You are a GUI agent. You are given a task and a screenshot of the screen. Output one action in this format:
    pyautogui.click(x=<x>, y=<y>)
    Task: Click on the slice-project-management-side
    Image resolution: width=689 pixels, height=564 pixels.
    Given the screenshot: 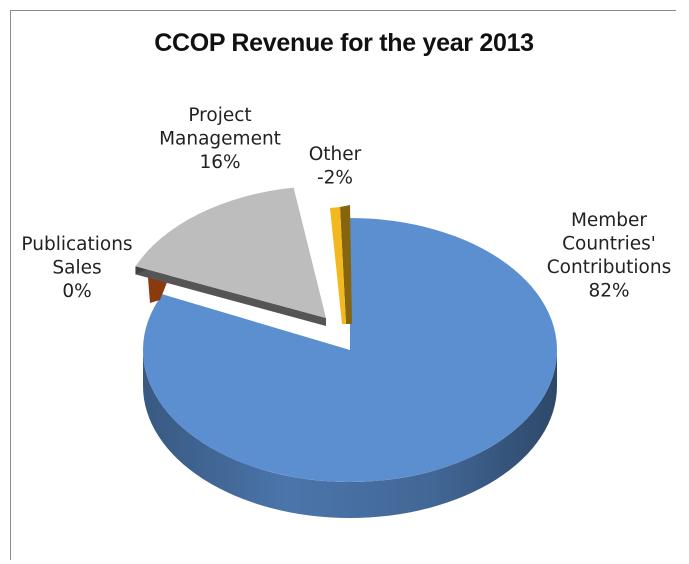 What is the action you would take?
    pyautogui.click(x=230, y=296)
    